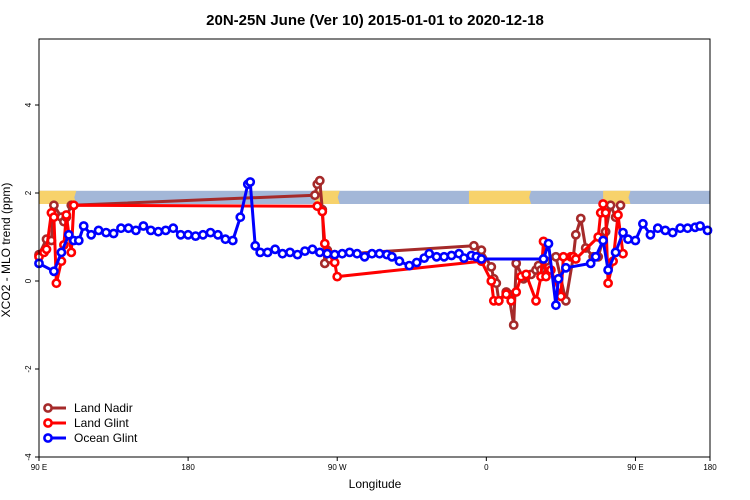  What do you see at coordinates (28, 369) in the screenshot?
I see `y-tick-label: -2` at bounding box center [28, 369].